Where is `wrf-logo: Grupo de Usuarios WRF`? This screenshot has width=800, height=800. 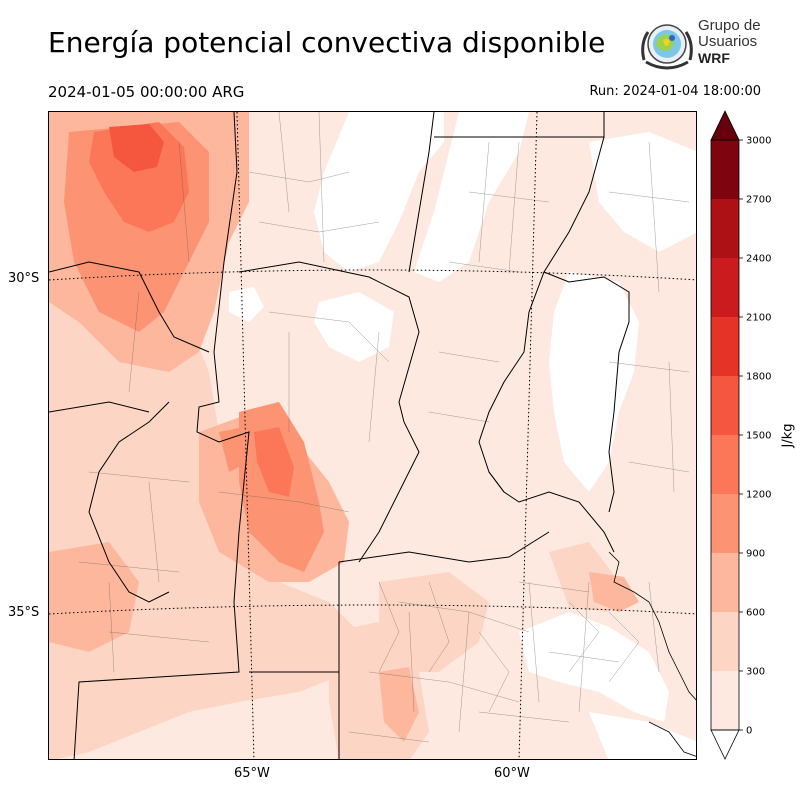
wrf-logo: Grupo de Usuarios WRF is located at coordinates (708, 44).